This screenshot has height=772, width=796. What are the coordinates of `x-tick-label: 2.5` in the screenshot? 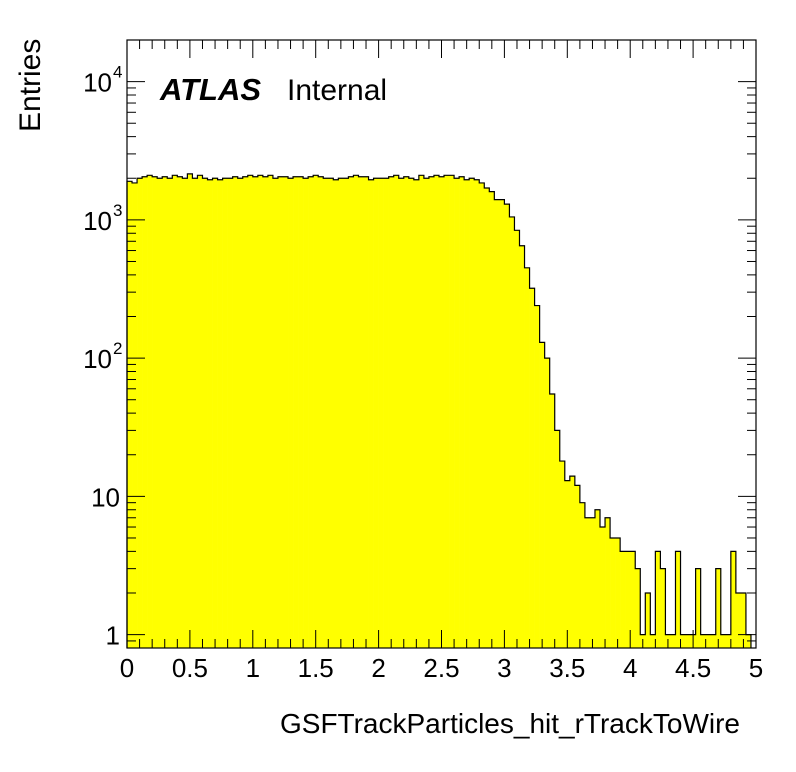 It's located at (441, 668).